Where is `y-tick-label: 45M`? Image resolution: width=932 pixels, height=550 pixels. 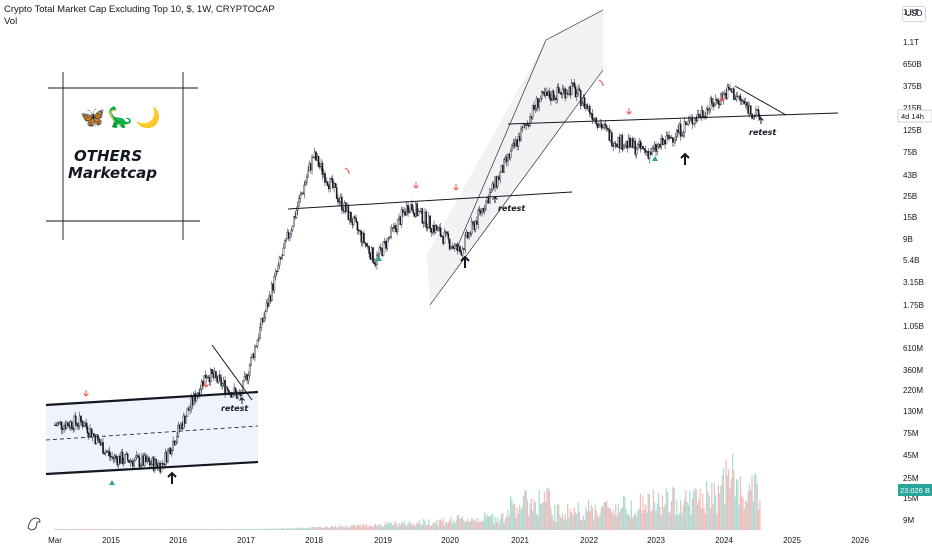 y-tick-label: 45M is located at coordinates (911, 455).